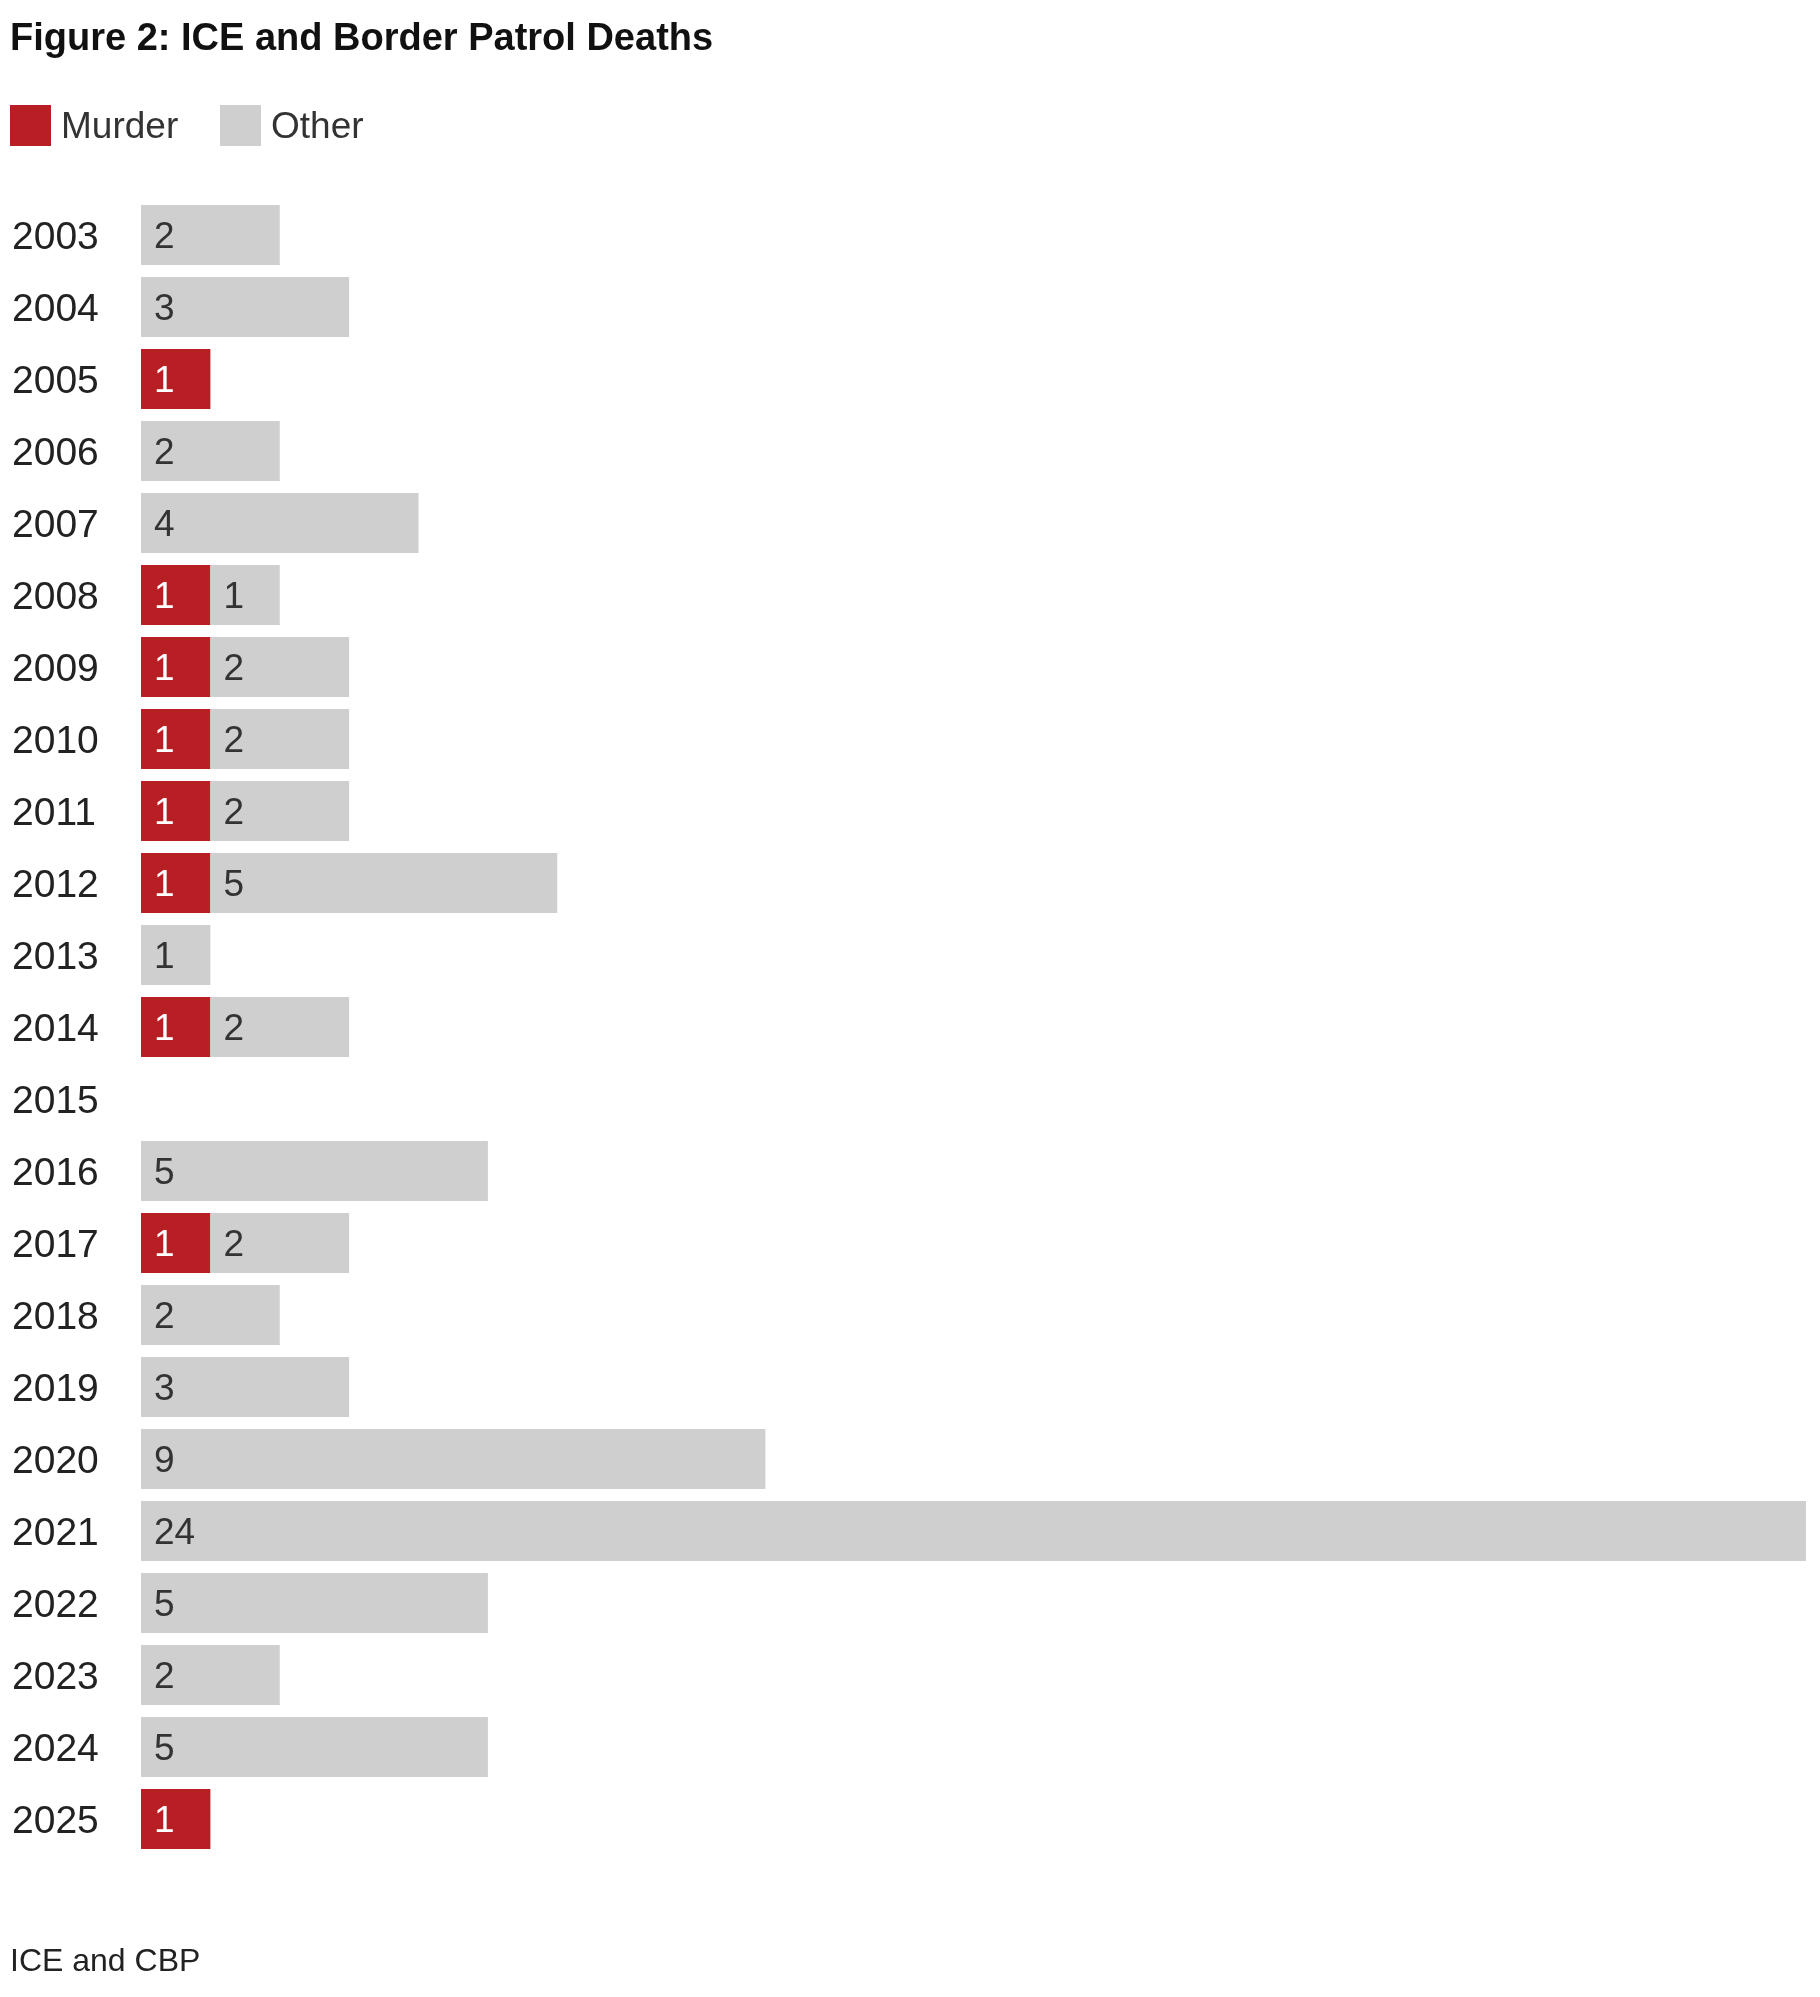 This screenshot has height=1997, width=1820. Describe the element at coordinates (55, 1099) in the screenshot. I see `y-tick-label: 2015` at that location.